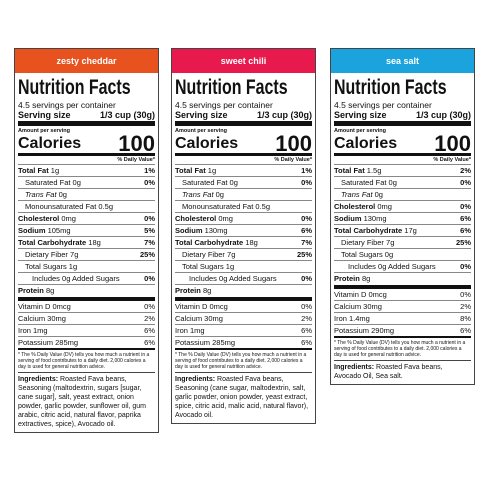 The image size is (490, 490). I want to click on nutrient-amount: 0mg, so click(225, 218).